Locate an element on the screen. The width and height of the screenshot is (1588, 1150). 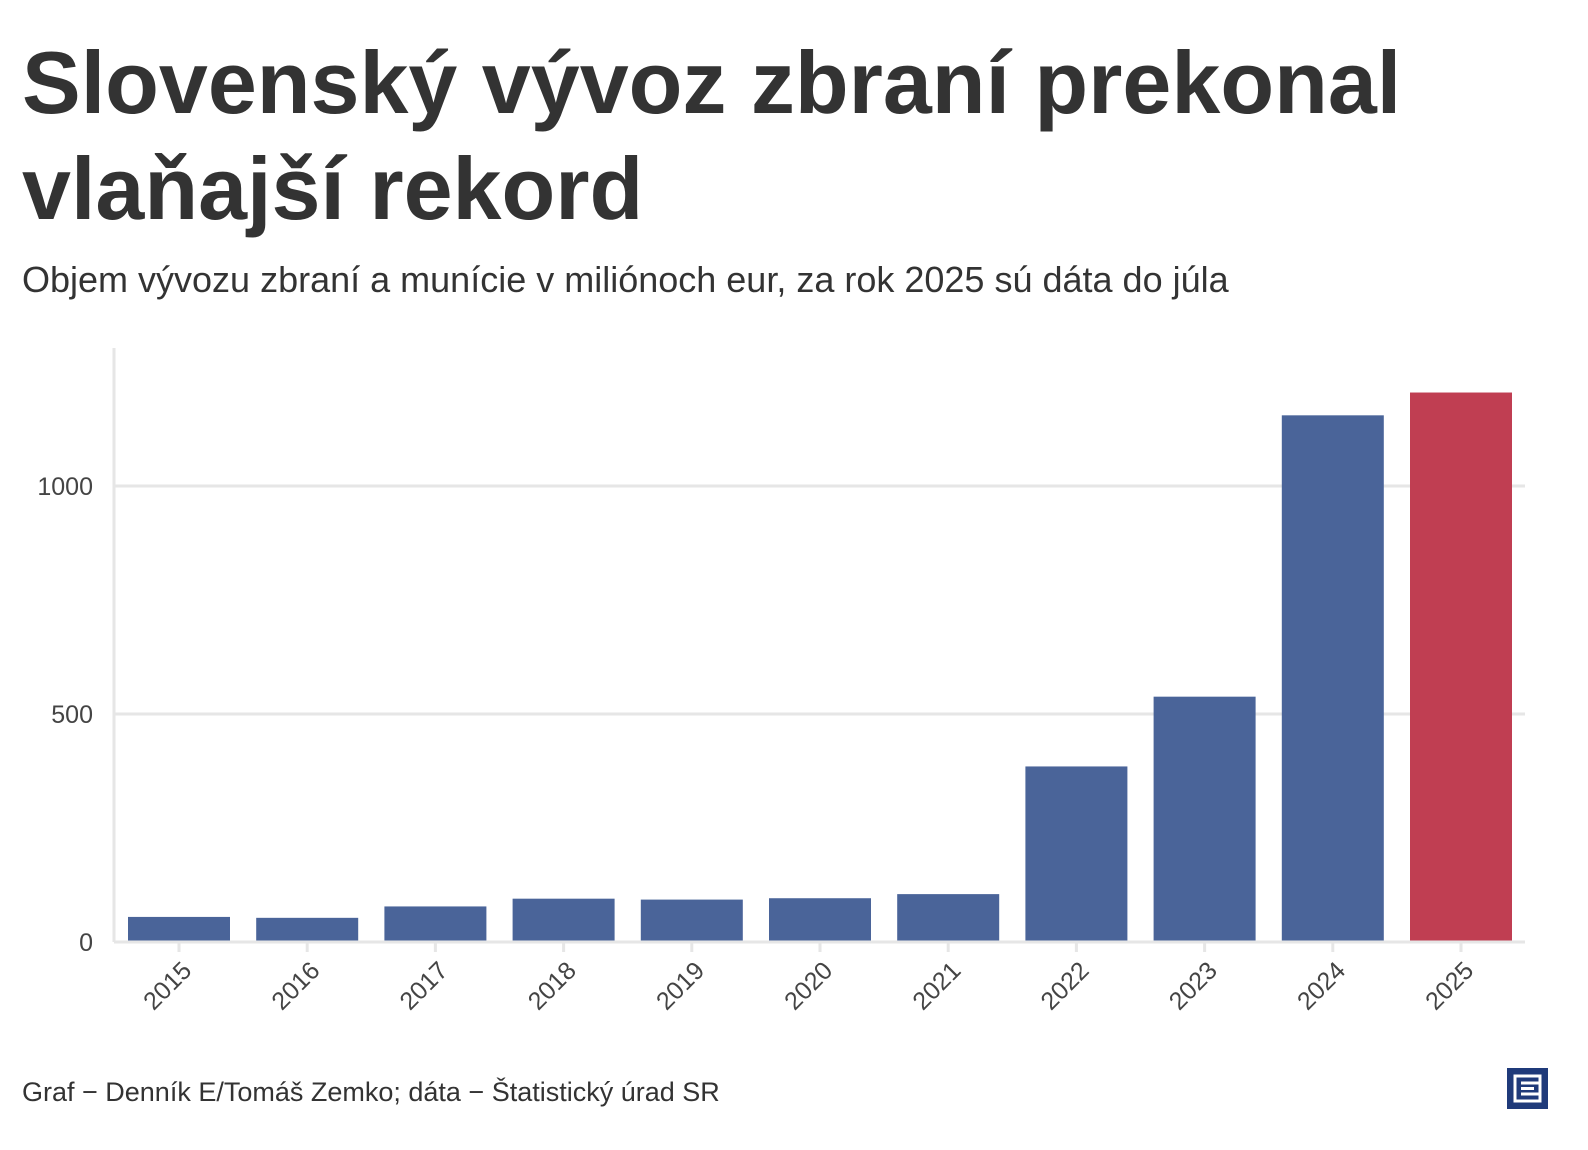
y-axis-tick-labels: 0 500 1000 is located at coordinates (65, 715).